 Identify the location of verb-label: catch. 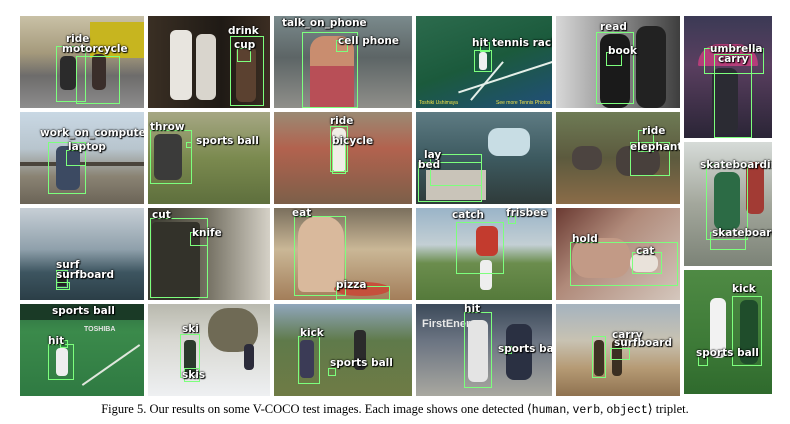
(468, 215).